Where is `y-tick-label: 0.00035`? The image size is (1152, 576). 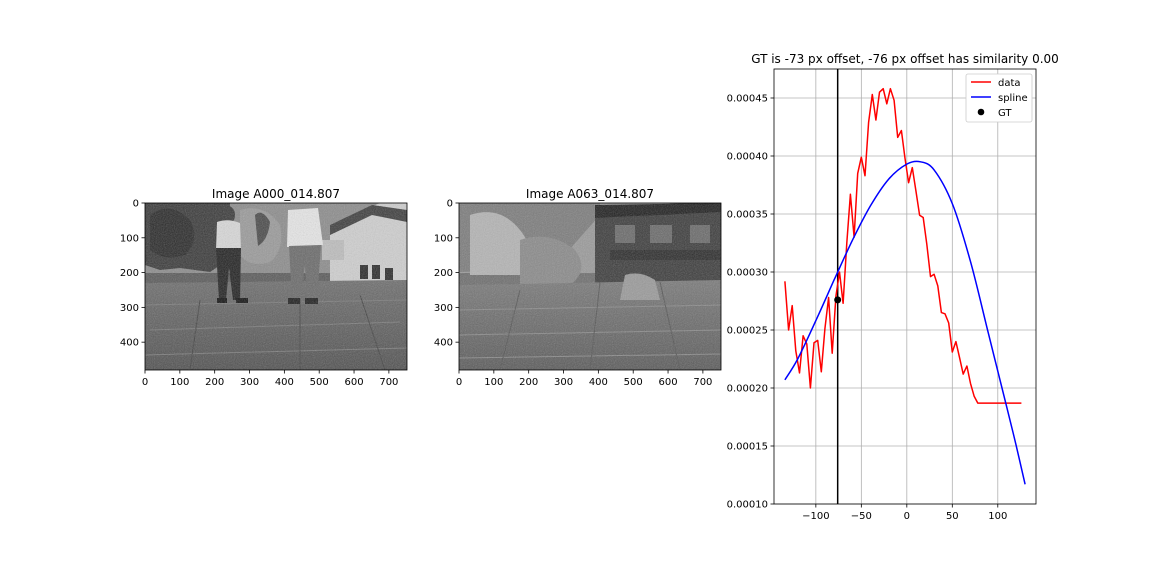 y-tick-label: 0.00035 is located at coordinates (747, 215).